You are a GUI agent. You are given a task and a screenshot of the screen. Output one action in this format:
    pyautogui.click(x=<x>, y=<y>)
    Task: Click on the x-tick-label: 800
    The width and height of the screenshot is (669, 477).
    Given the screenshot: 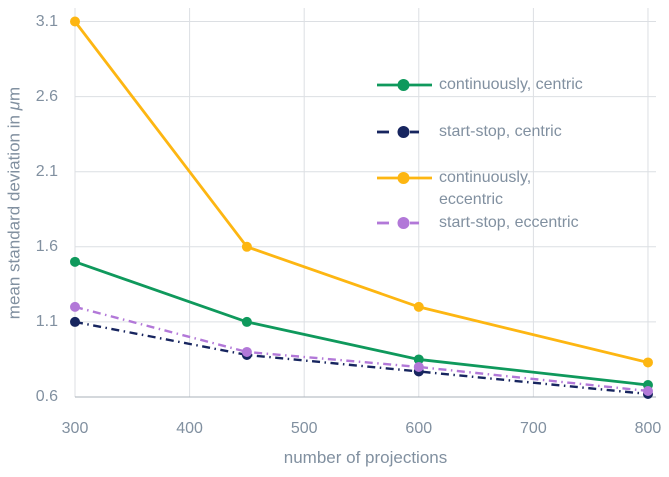 What is the action you would take?
    pyautogui.click(x=648, y=428)
    